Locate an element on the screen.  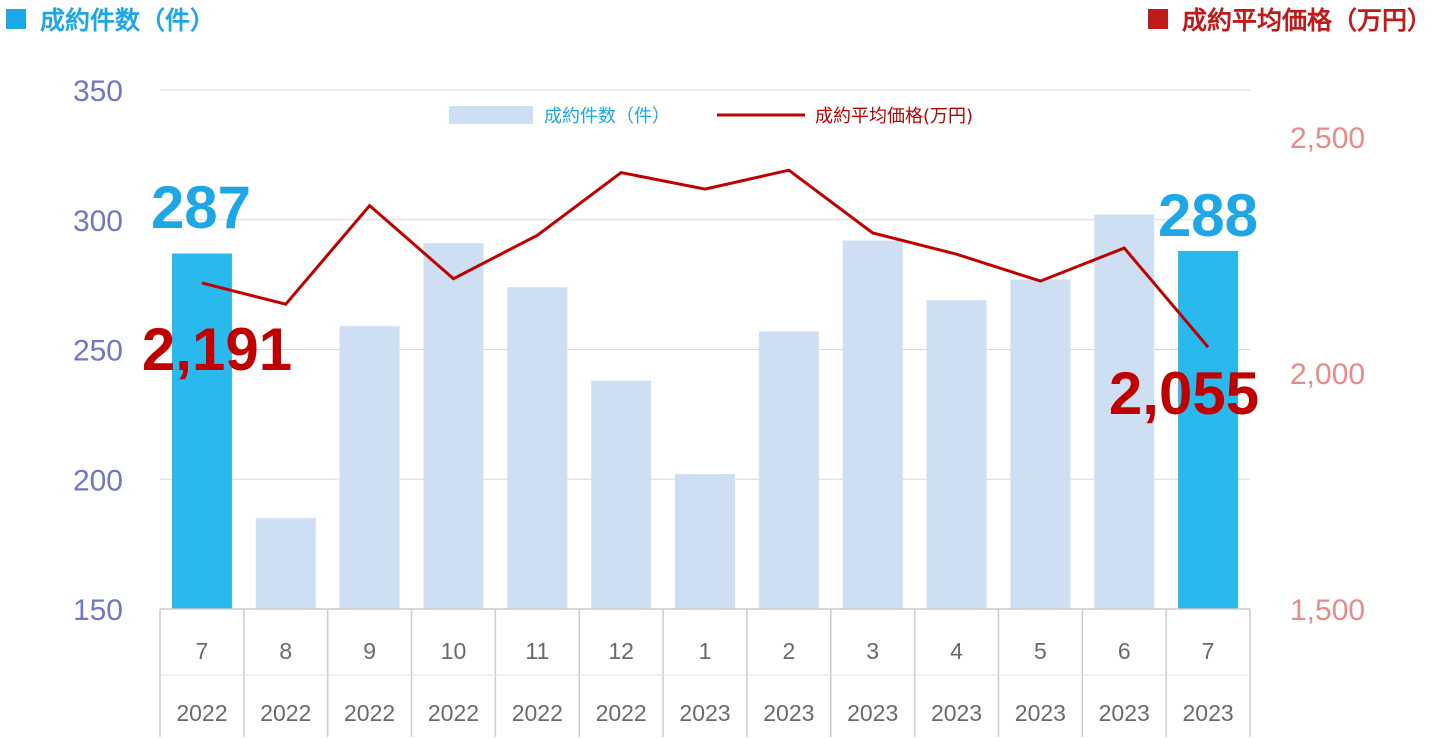
left-tick-label: 250 is located at coordinates (98, 351).